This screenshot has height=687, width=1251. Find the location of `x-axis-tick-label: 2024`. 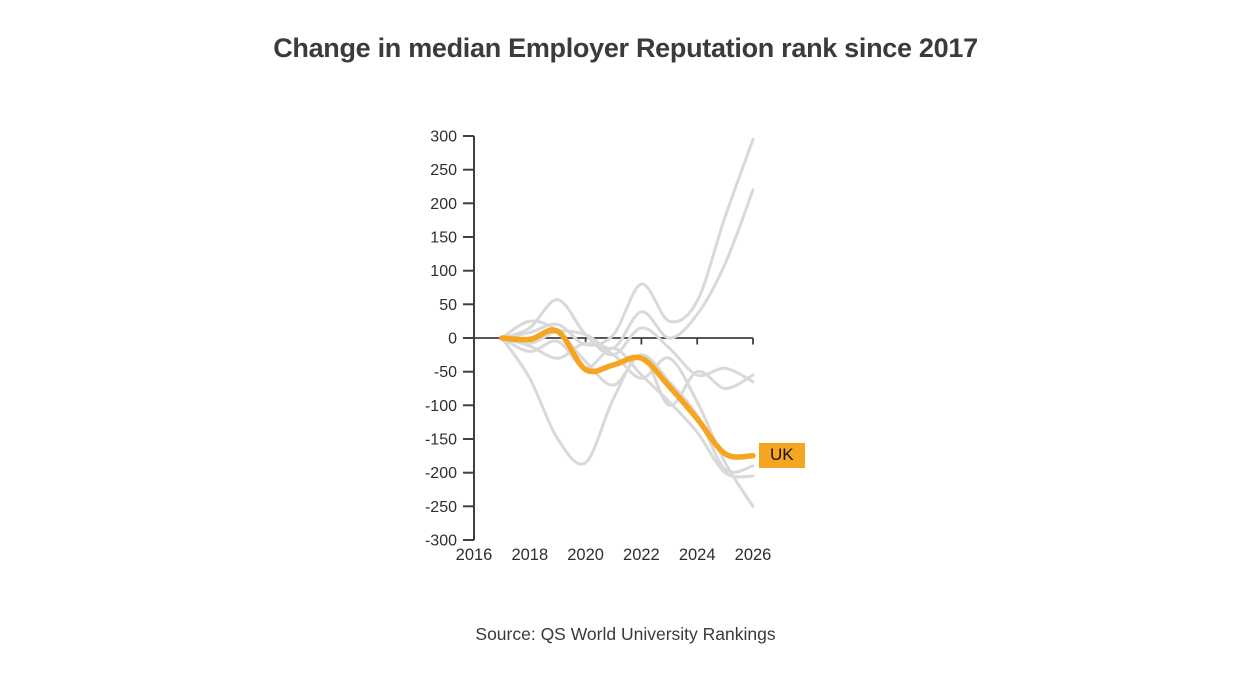

x-axis-tick-label: 2024 is located at coordinates (697, 555).